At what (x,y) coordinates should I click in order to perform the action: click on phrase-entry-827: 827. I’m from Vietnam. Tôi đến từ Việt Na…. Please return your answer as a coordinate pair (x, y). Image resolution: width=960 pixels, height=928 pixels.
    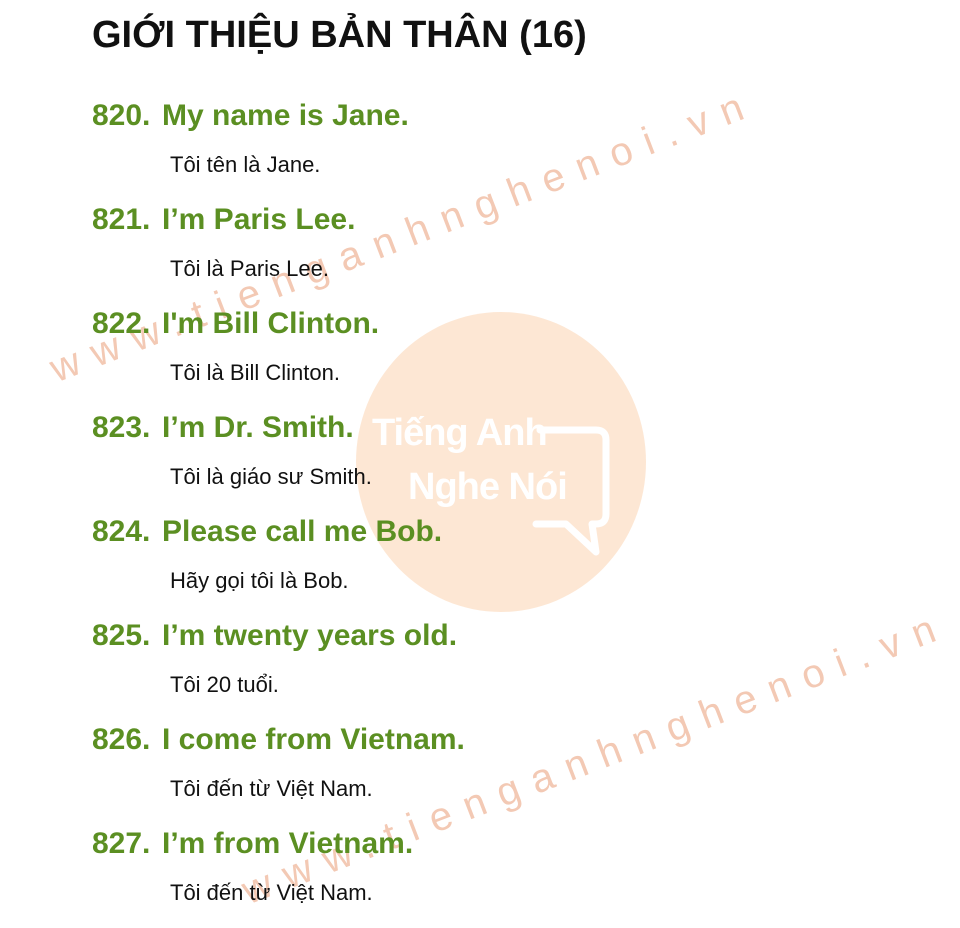
    Looking at the image, I should click on (480, 876).